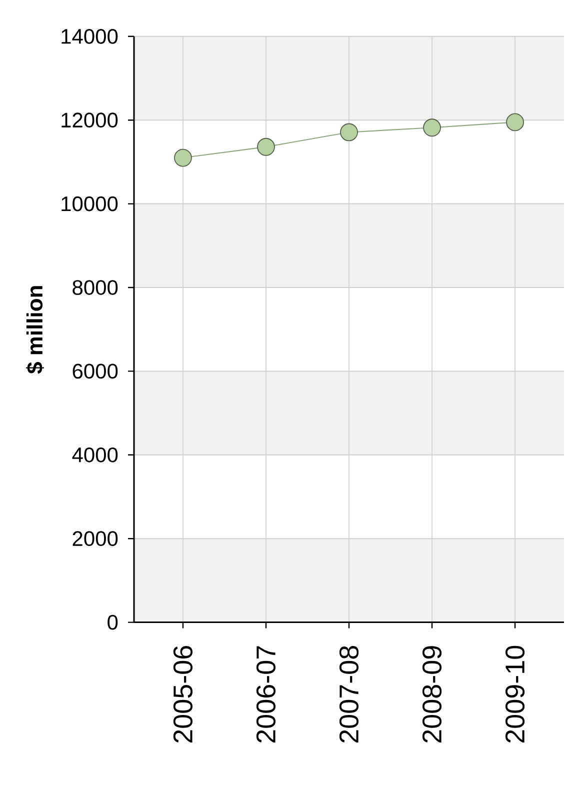 The width and height of the screenshot is (588, 788). What do you see at coordinates (90, 204) in the screenshot?
I see `y-tick-label: 10000` at bounding box center [90, 204].